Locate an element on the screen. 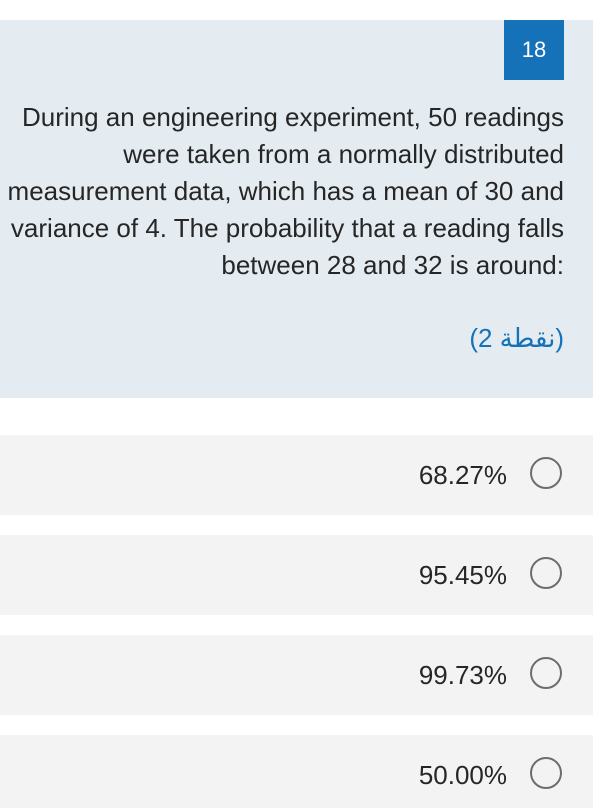 This screenshot has width=593, height=808. answer-option-label: 95.45% is located at coordinates (462, 575).